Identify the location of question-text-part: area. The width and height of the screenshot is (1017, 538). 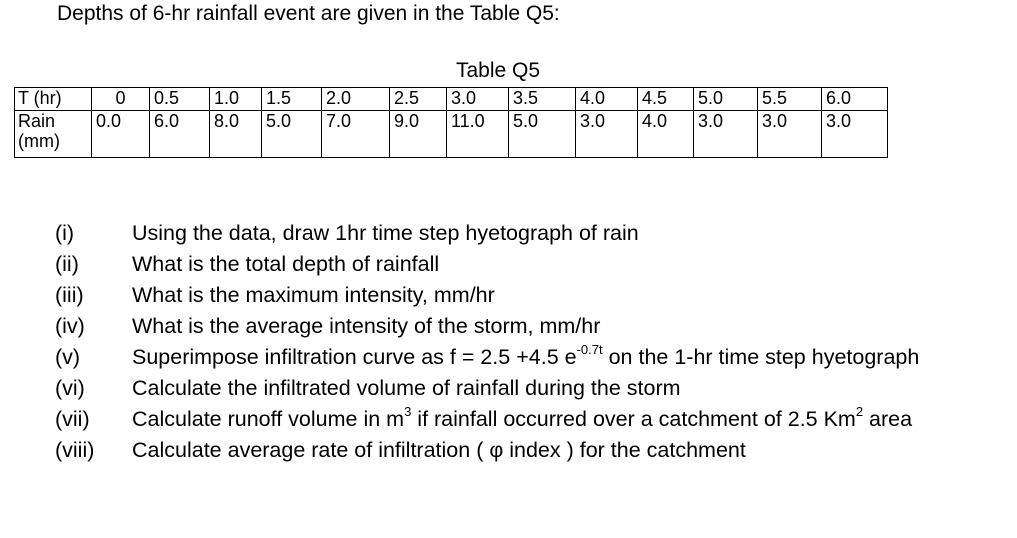
(888, 419).